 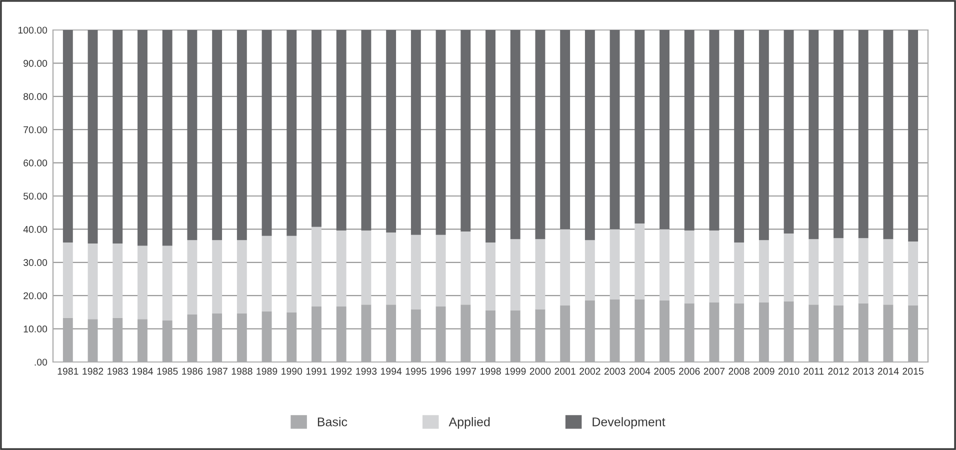 What do you see at coordinates (391, 371) in the screenshot?
I see `x-tick-label: 1994` at bounding box center [391, 371].